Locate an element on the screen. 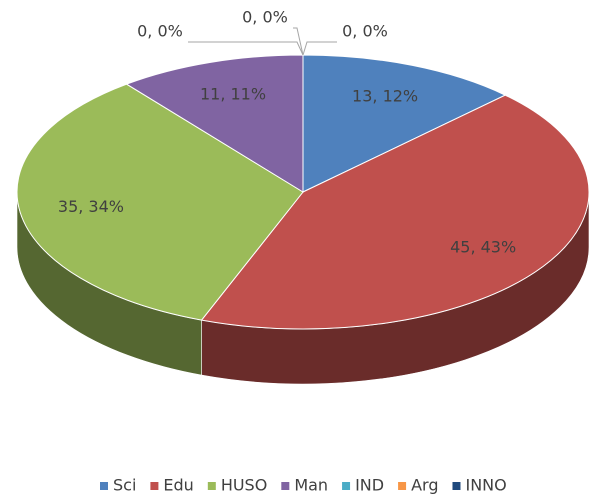 Image resolution: width=589 pixels, height=499 pixels. data-label: 45, 43% is located at coordinates (483, 246).